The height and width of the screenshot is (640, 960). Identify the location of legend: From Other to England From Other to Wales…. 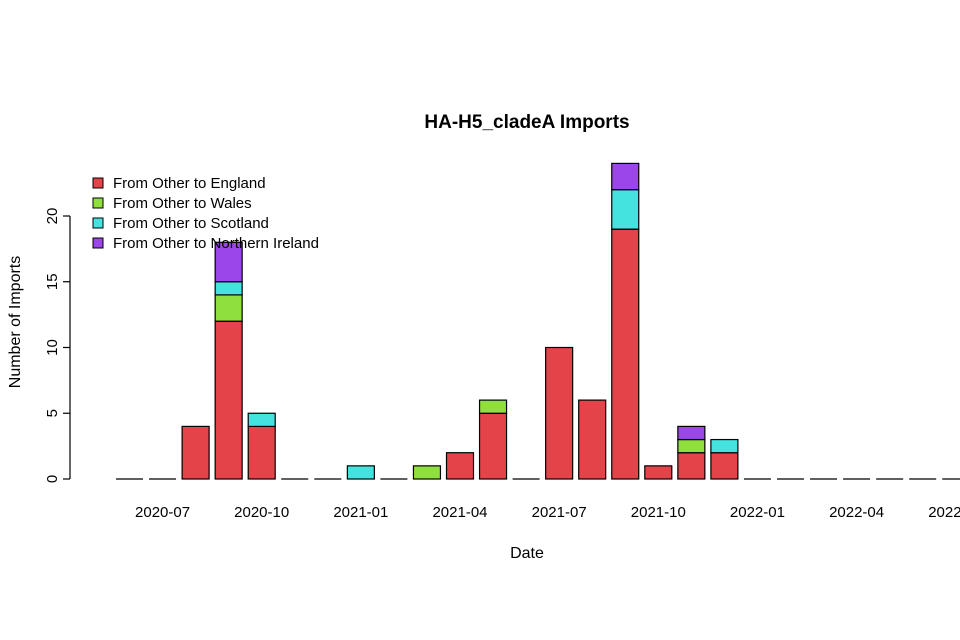
(205, 213).